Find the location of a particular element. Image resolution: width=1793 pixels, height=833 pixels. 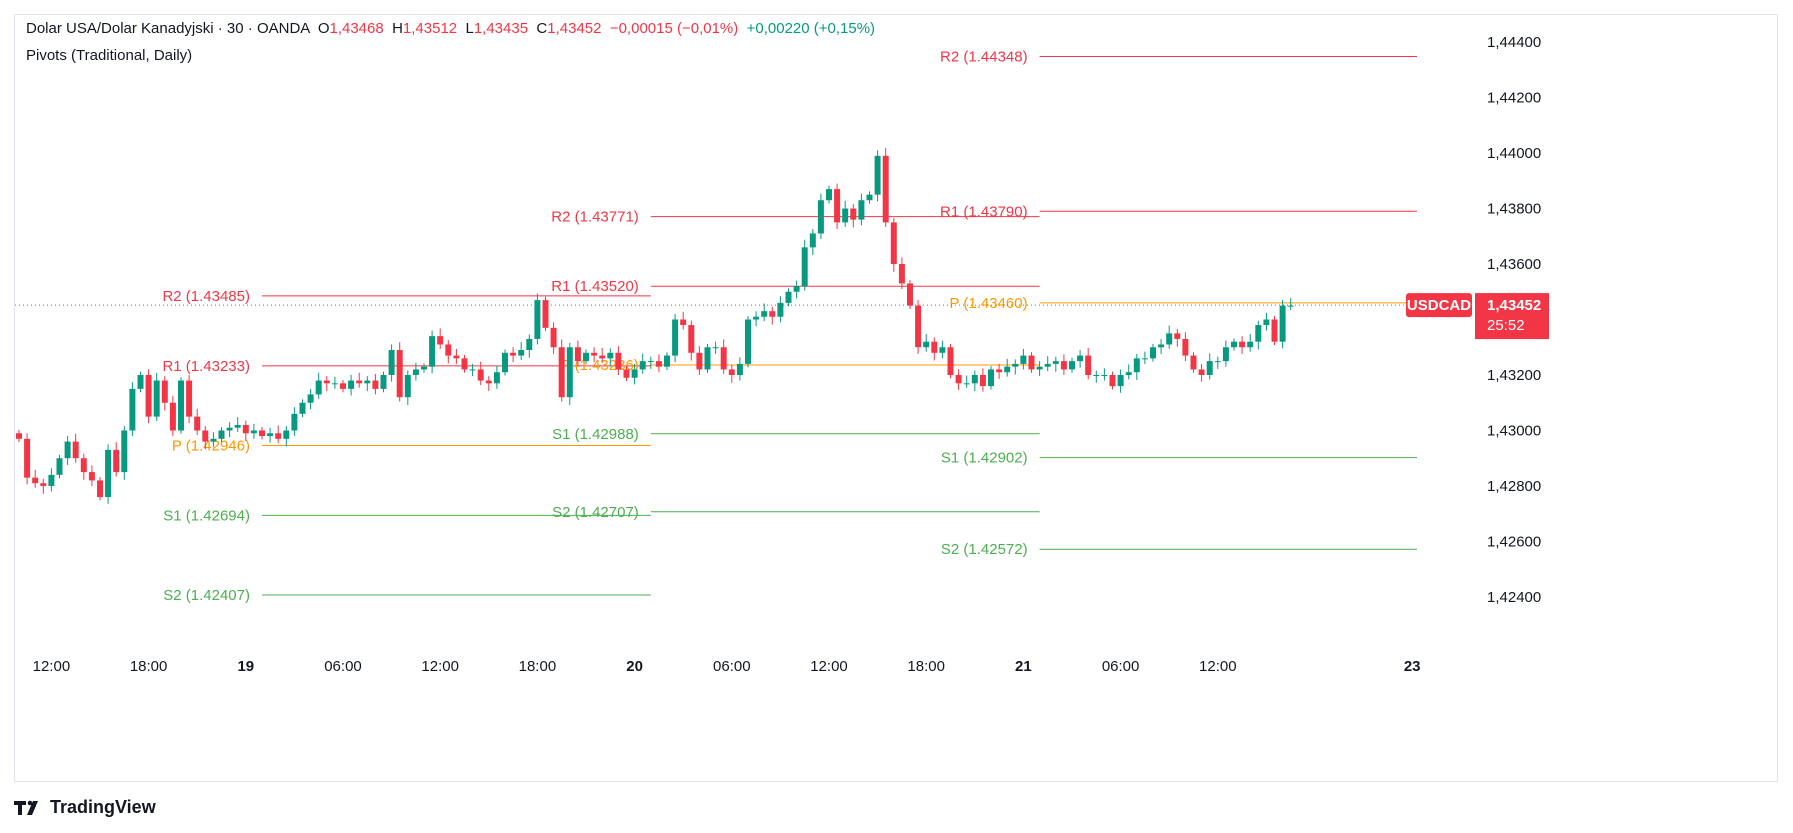

indicator-name: Pivots (Traditional, Daily) is located at coordinates (109, 55).